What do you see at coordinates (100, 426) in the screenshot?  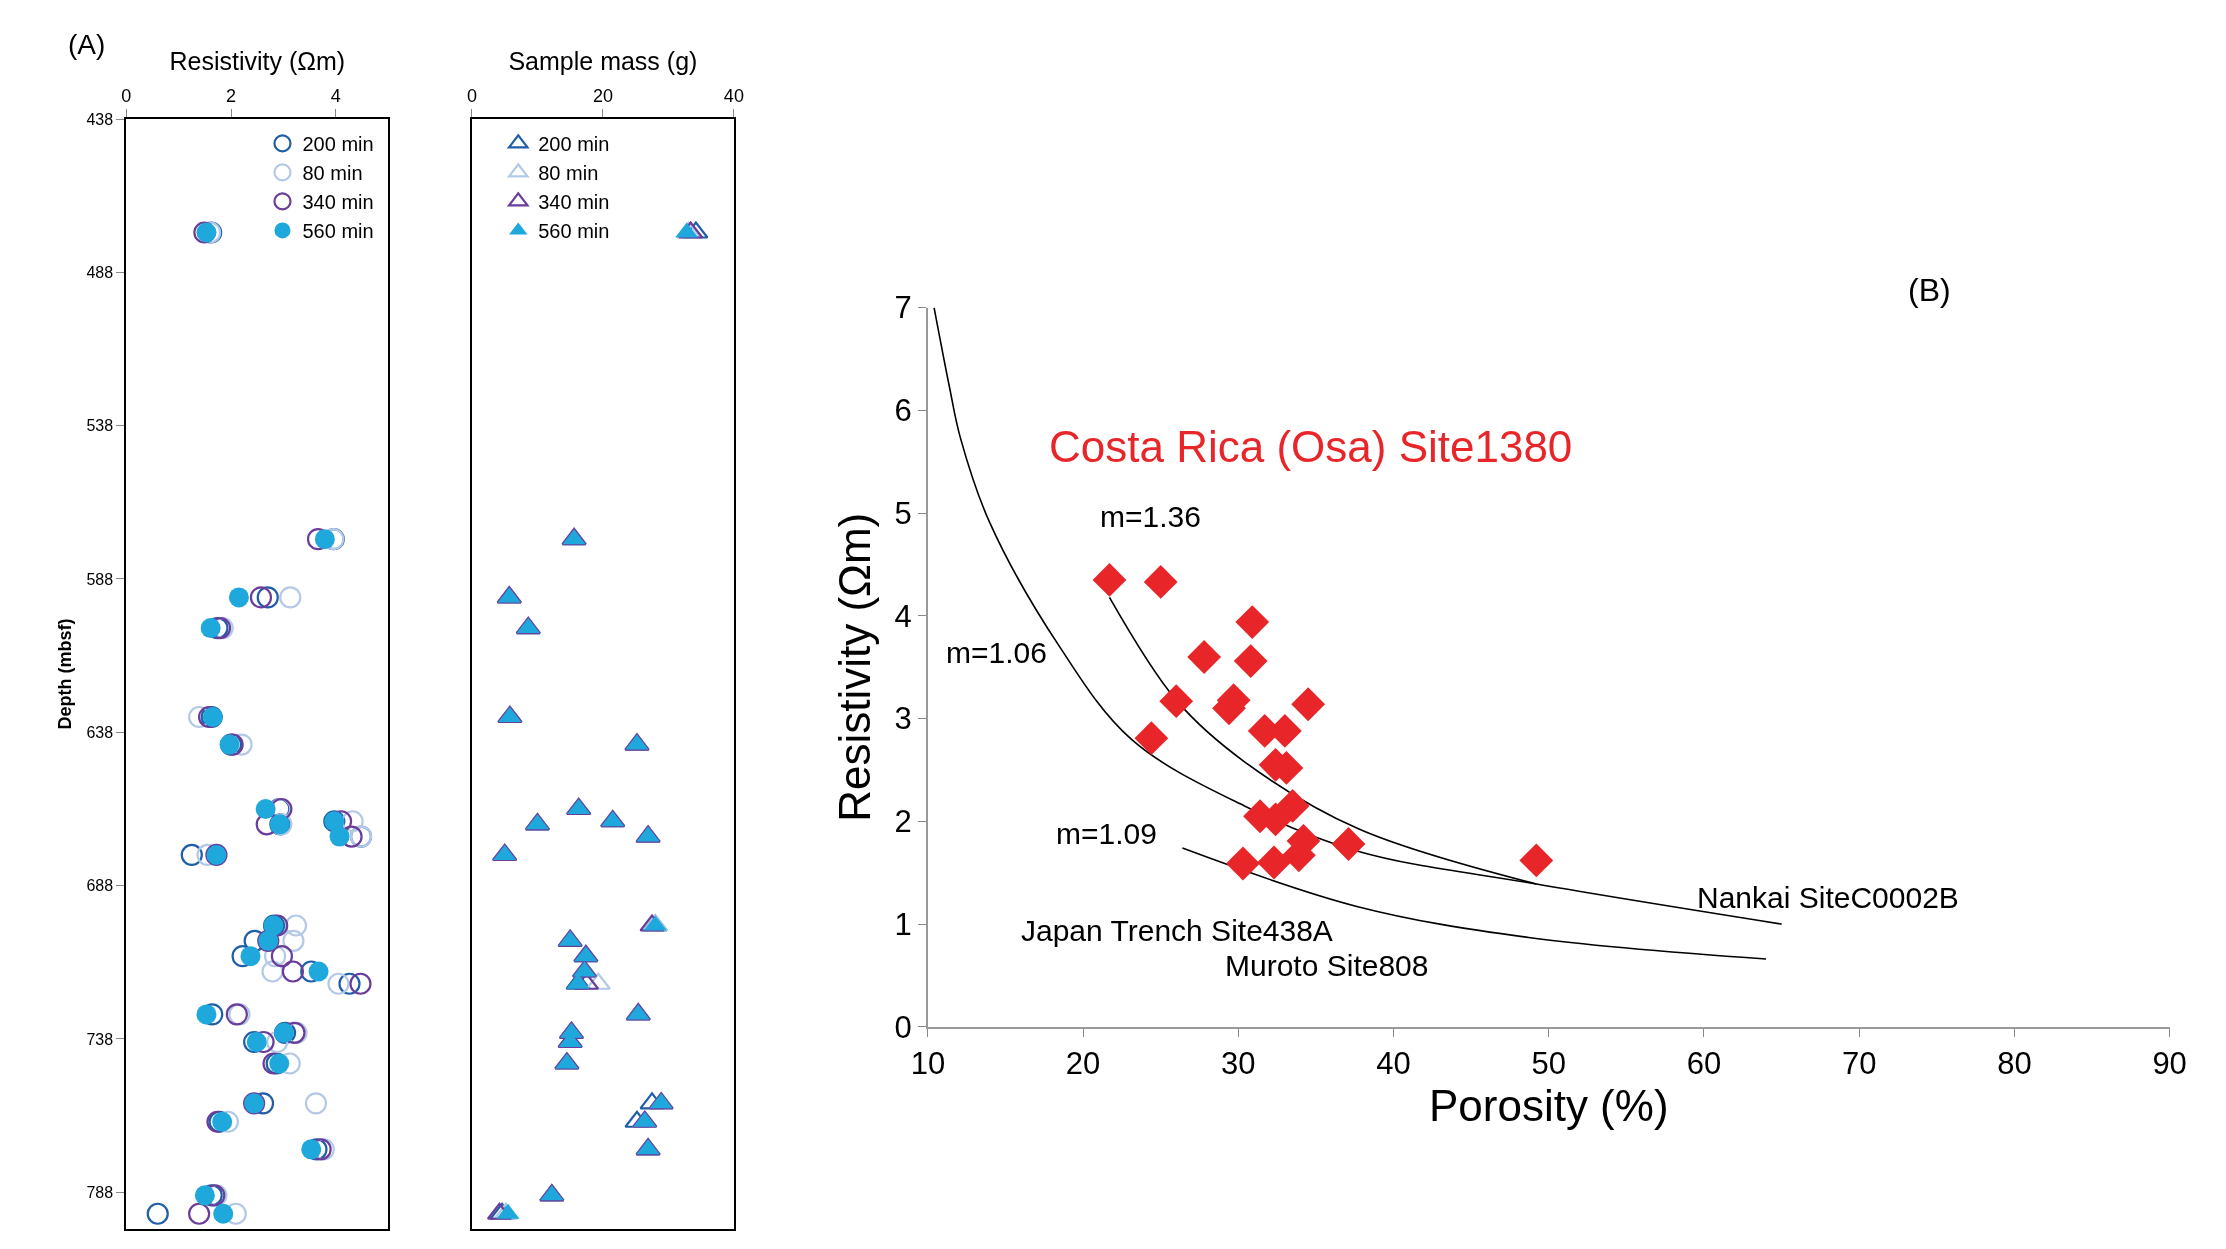 I see `y-tick-label: 538` at bounding box center [100, 426].